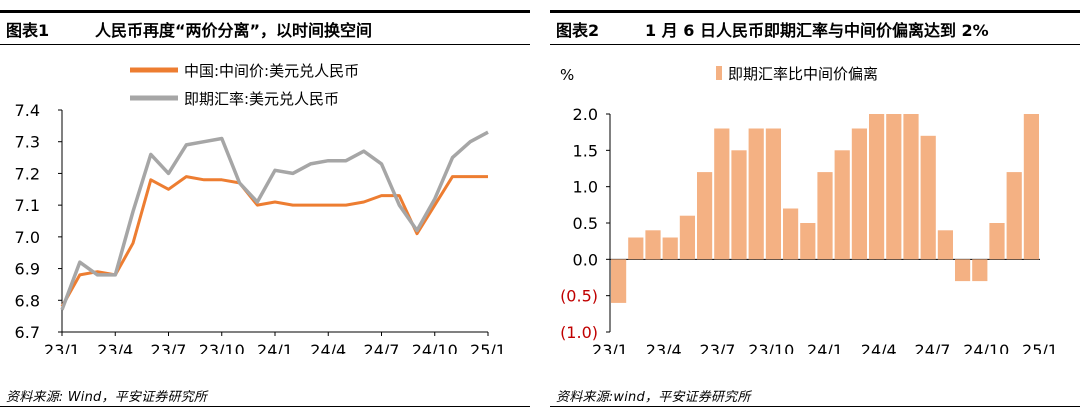  Describe the element at coordinates (653, 397) in the screenshot. I see `chart-source: 资料来源:wind，平安证券研究所` at that location.